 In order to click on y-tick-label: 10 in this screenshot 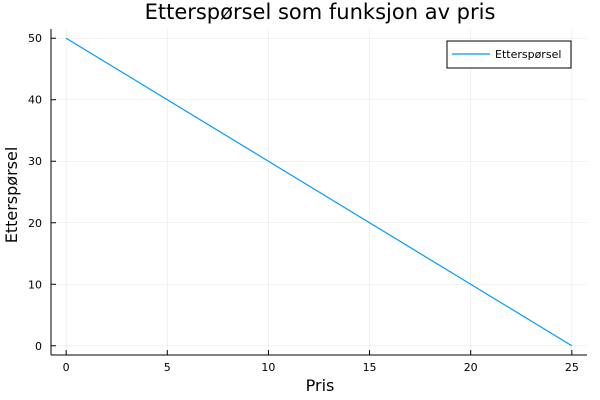, I will do `click(35, 284)`.